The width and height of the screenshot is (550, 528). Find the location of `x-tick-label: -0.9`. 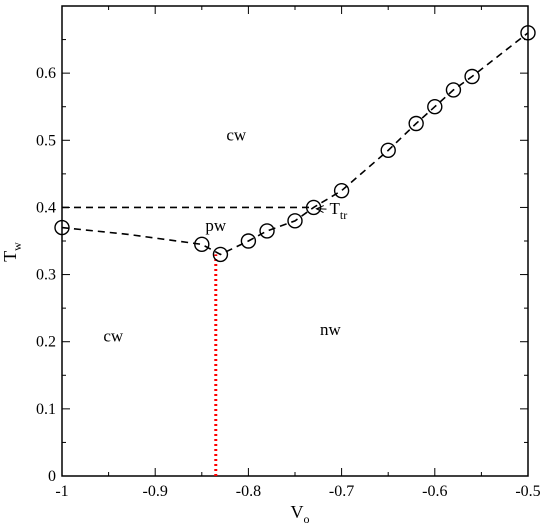

x-tick-label: -0.9 is located at coordinates (155, 491).